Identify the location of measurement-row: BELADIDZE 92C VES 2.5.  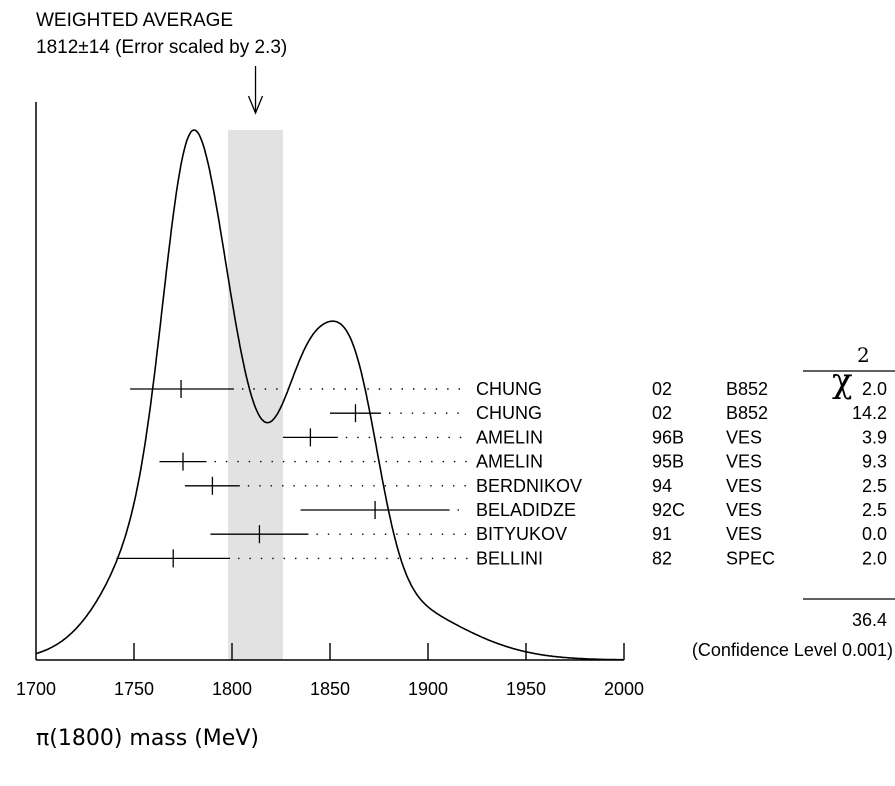
(593, 510).